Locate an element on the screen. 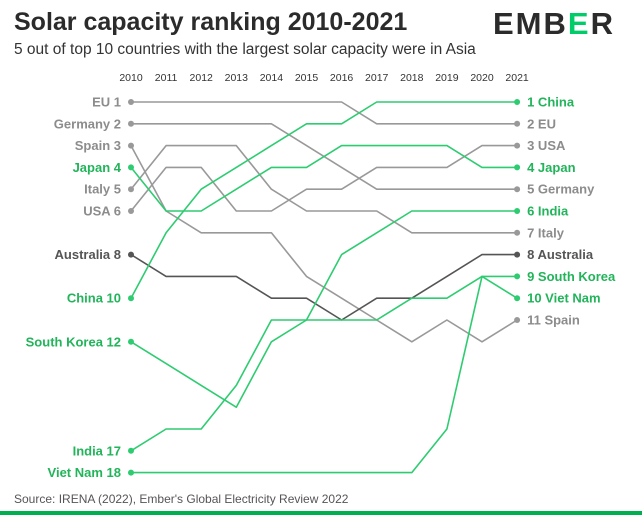 The width and height of the screenshot is (642, 516). end-point-germany is located at coordinates (517, 189).